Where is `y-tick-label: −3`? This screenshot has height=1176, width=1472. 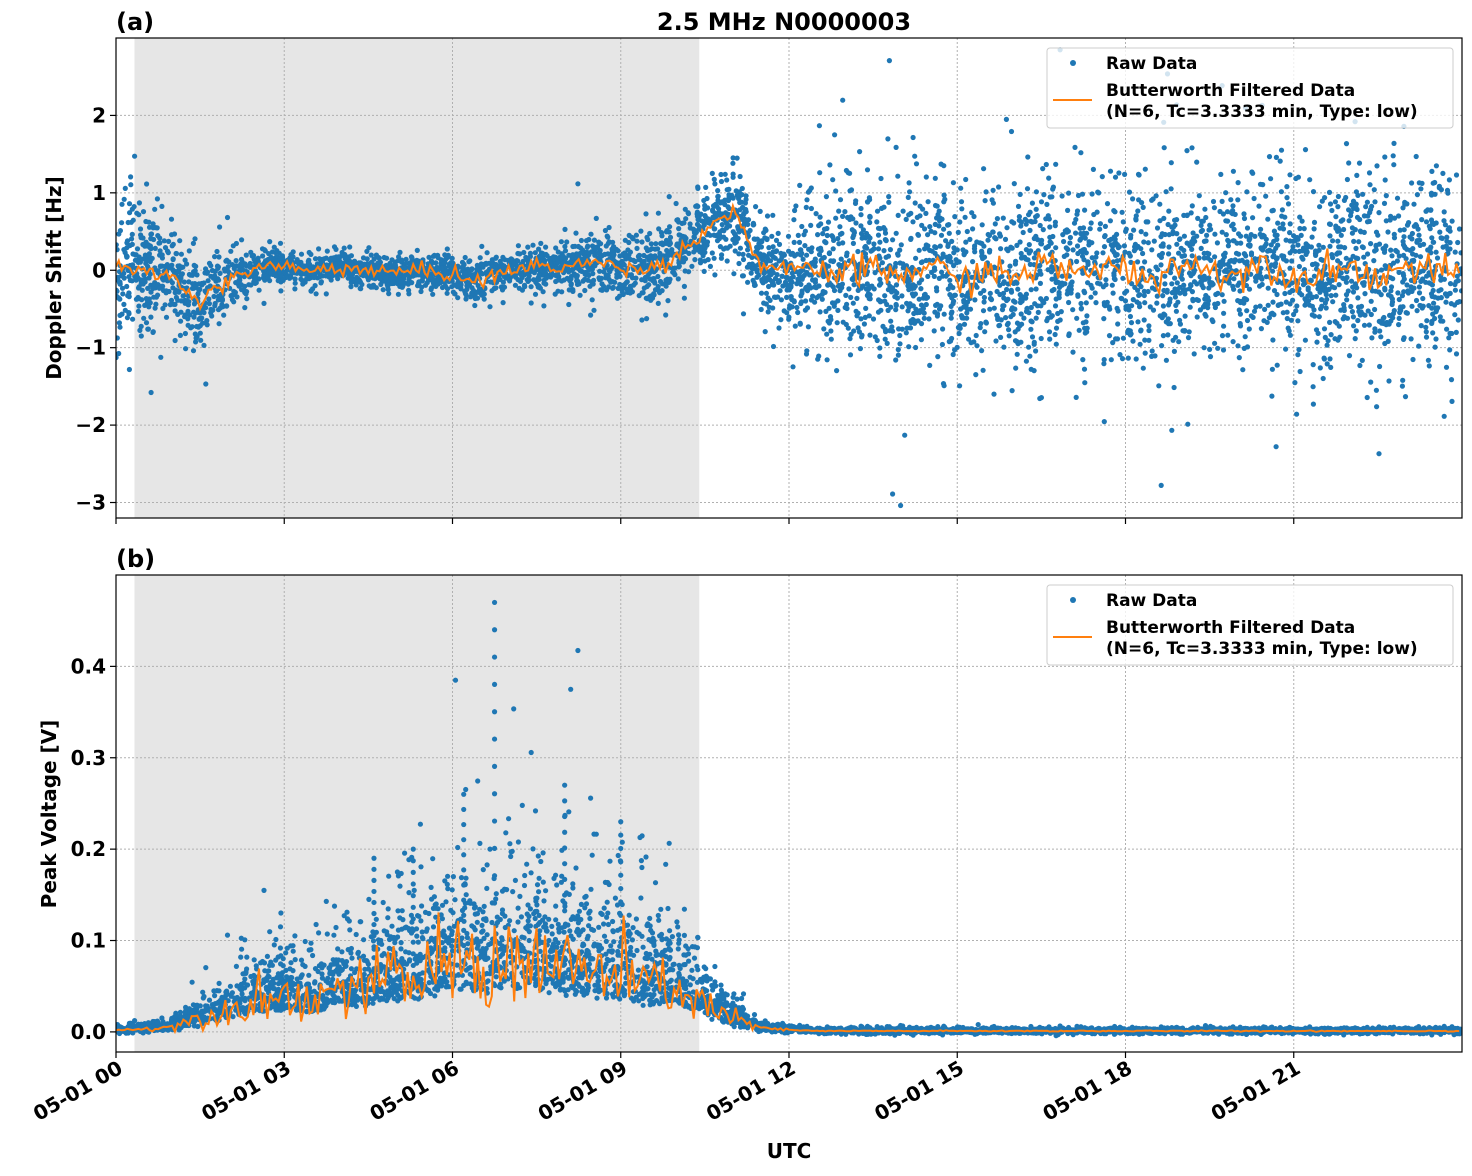
y-tick-label: −3 is located at coordinates (90, 503).